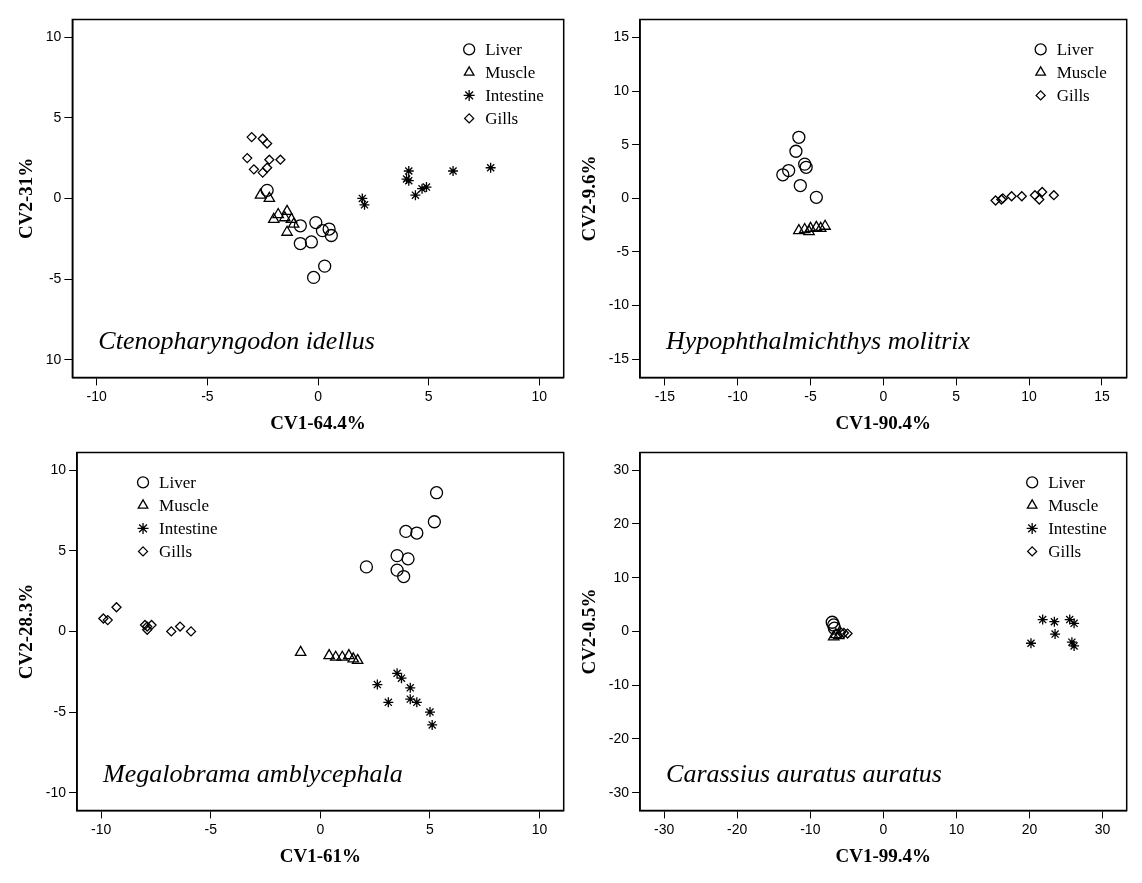  I want to click on legend-label: Liver, so click(178, 482).